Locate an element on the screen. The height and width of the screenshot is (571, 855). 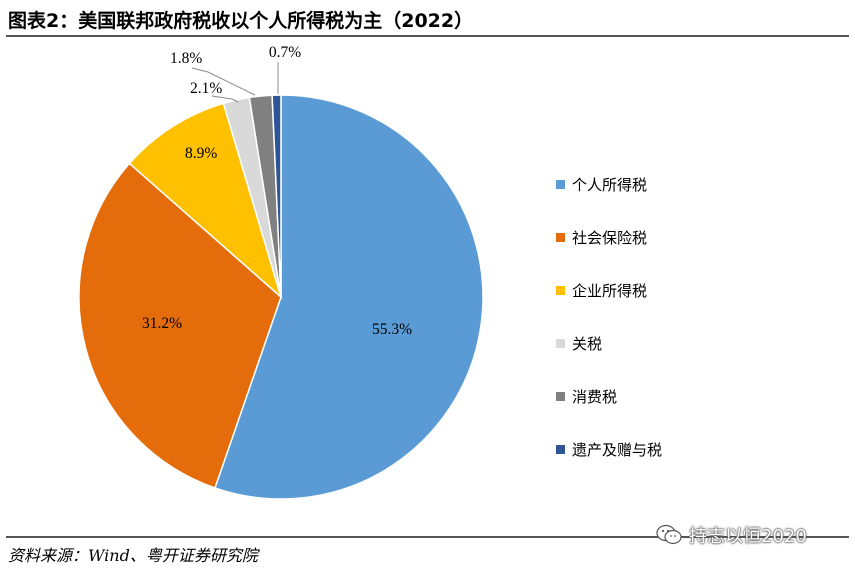
legend: 个人所得税社会保险税企业所得税关税消费税遗产及赠与税 is located at coordinates (609, 317).